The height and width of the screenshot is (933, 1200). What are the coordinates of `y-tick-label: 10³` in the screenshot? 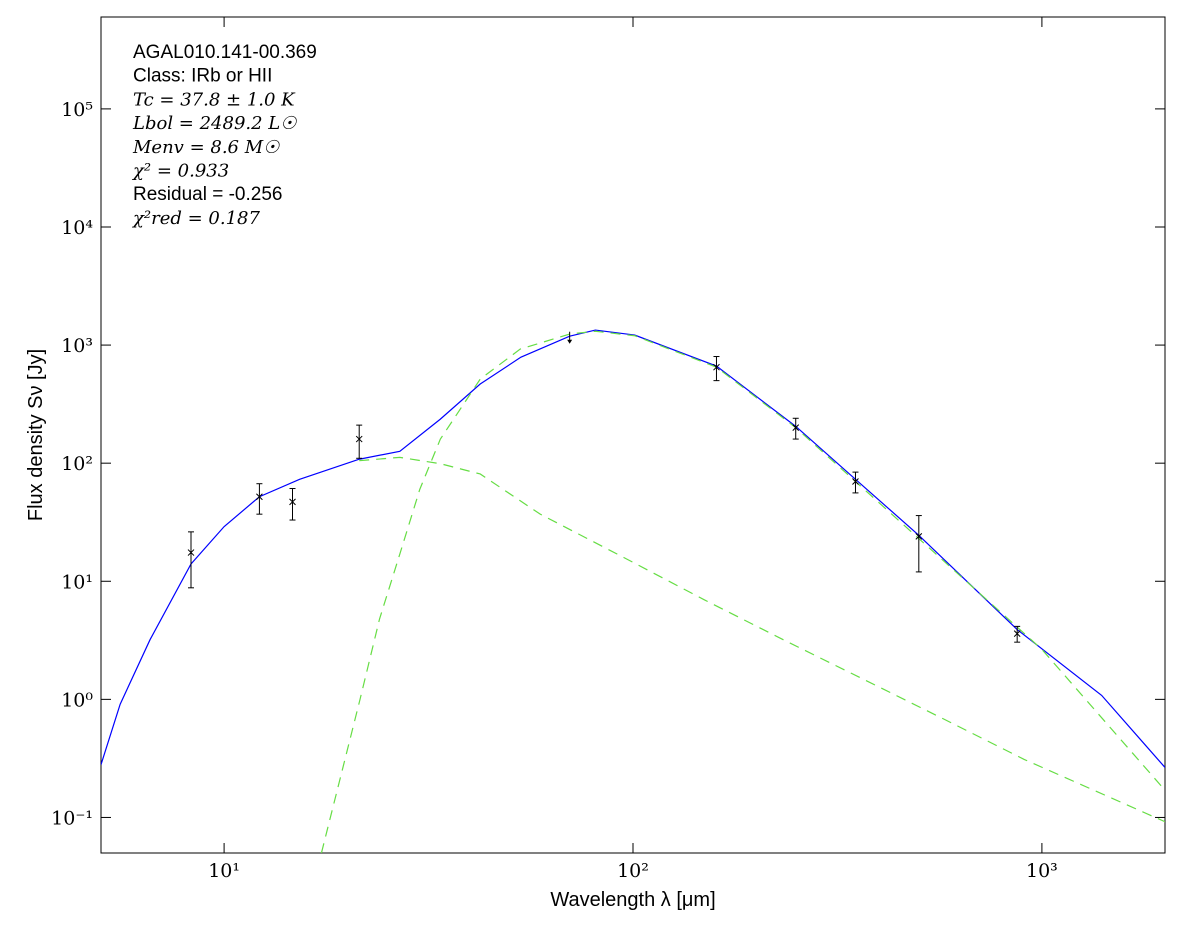 It's located at (77, 346).